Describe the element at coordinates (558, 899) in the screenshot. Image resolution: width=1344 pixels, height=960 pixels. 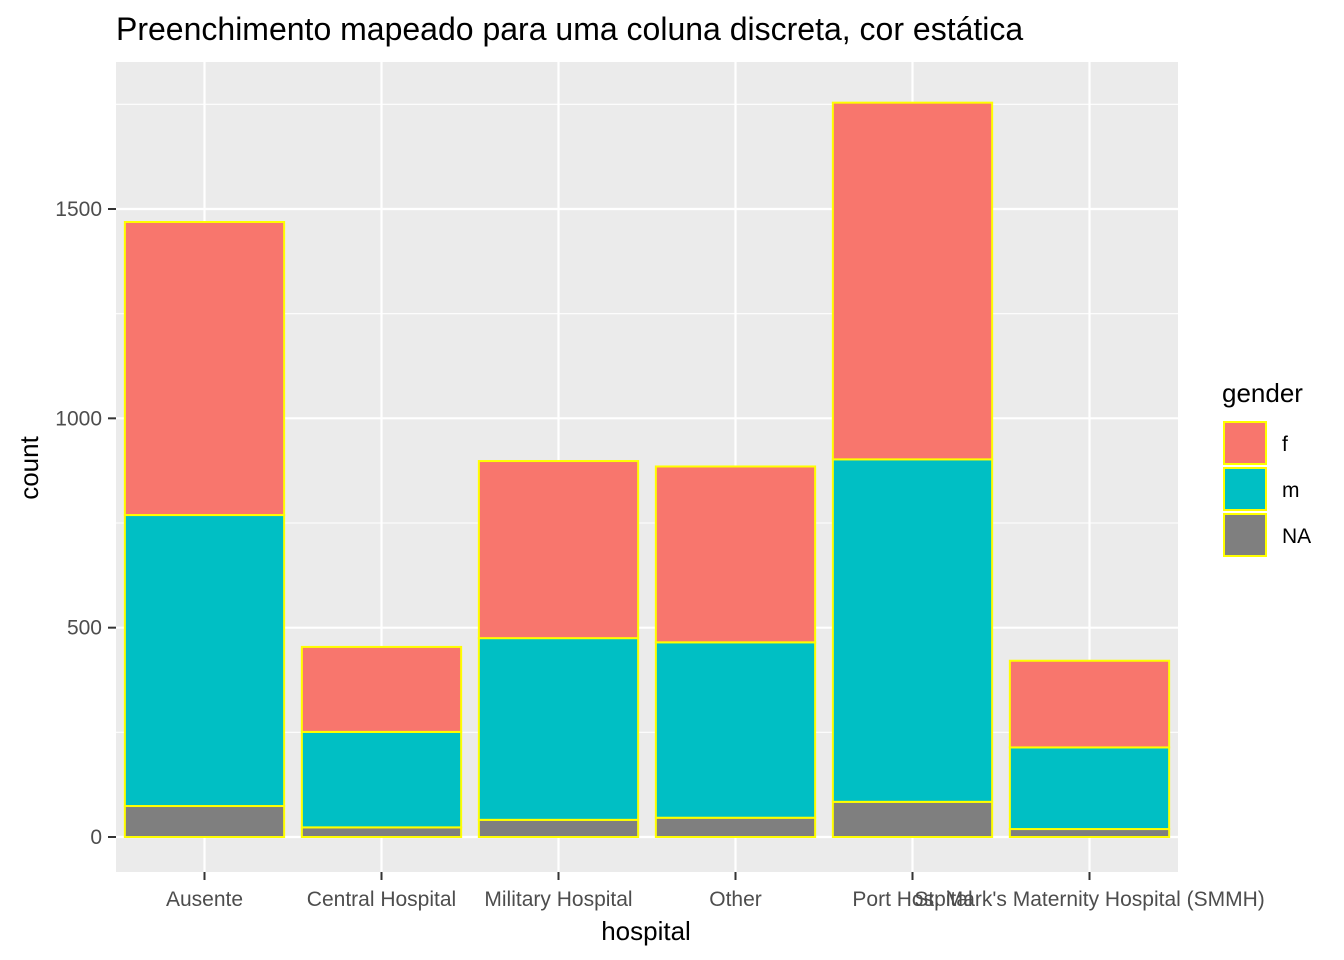
I see `x-tick-label: Military Hospital` at that location.